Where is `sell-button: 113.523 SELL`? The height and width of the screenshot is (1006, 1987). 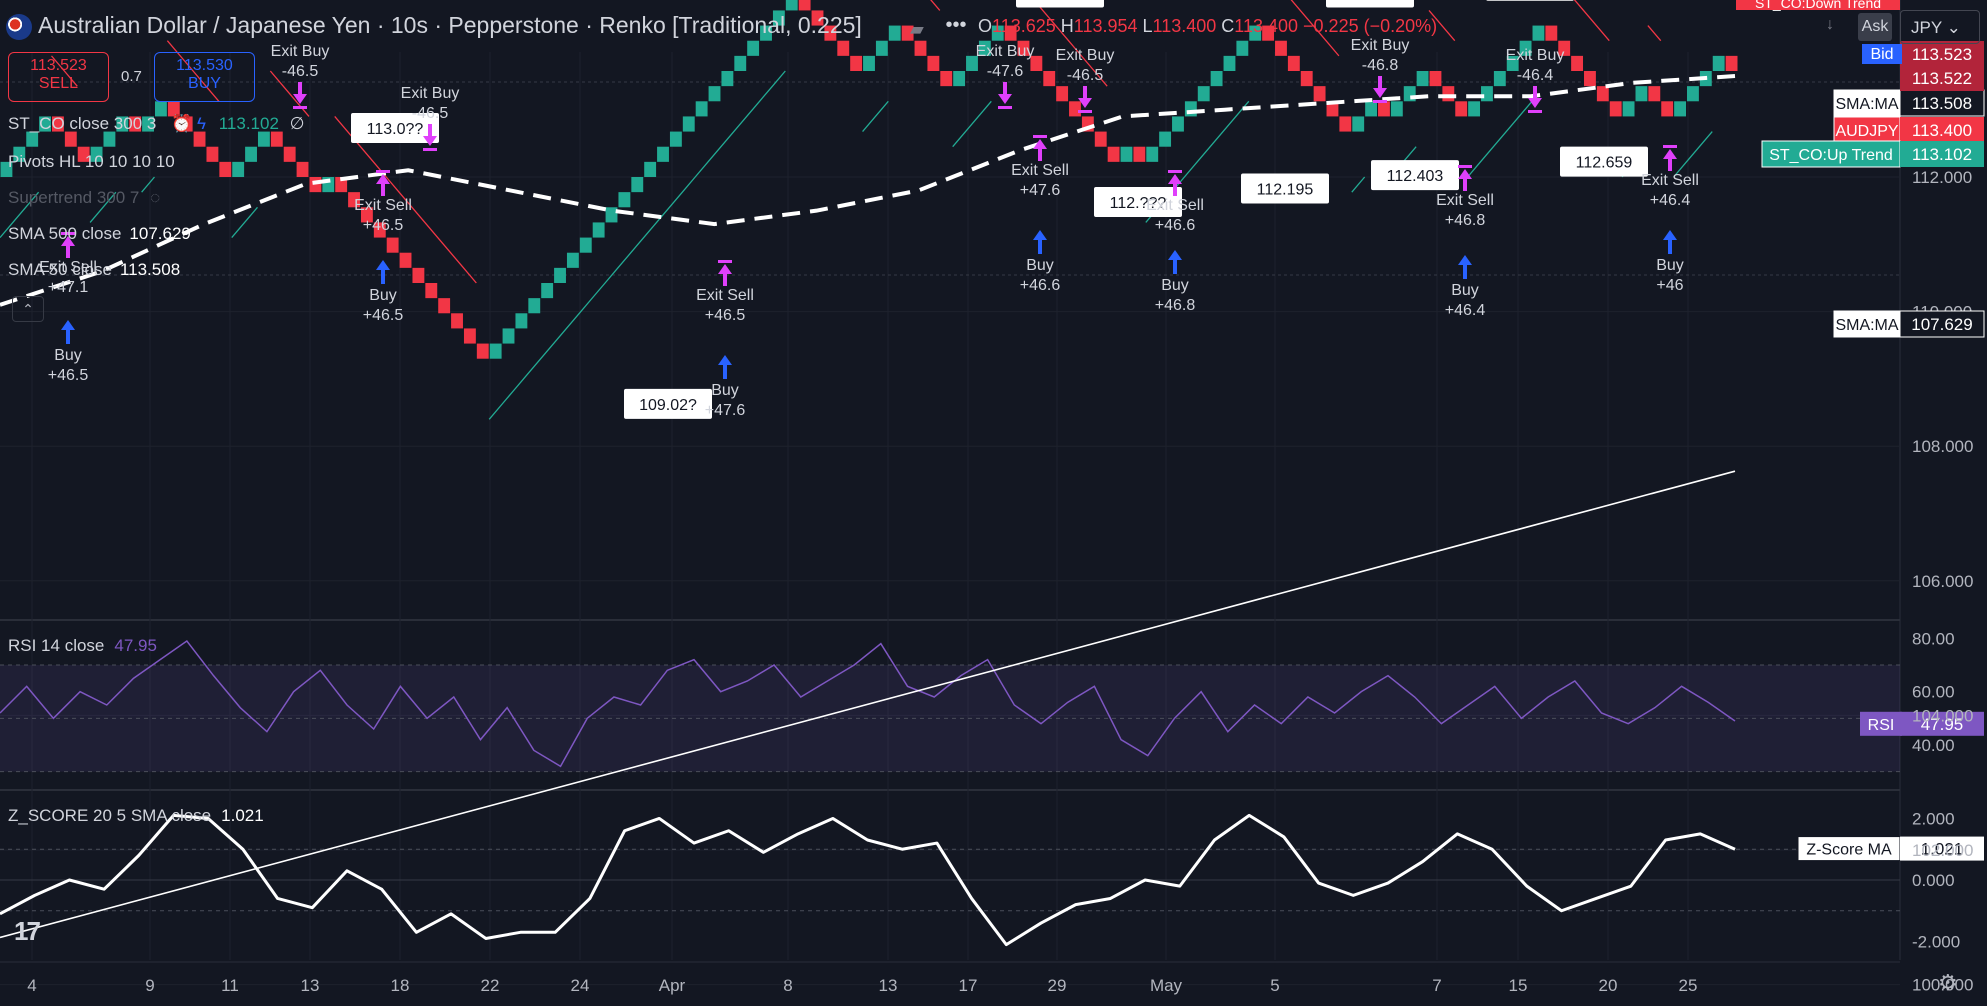 sell-button: 113.523 SELL is located at coordinates (58, 77).